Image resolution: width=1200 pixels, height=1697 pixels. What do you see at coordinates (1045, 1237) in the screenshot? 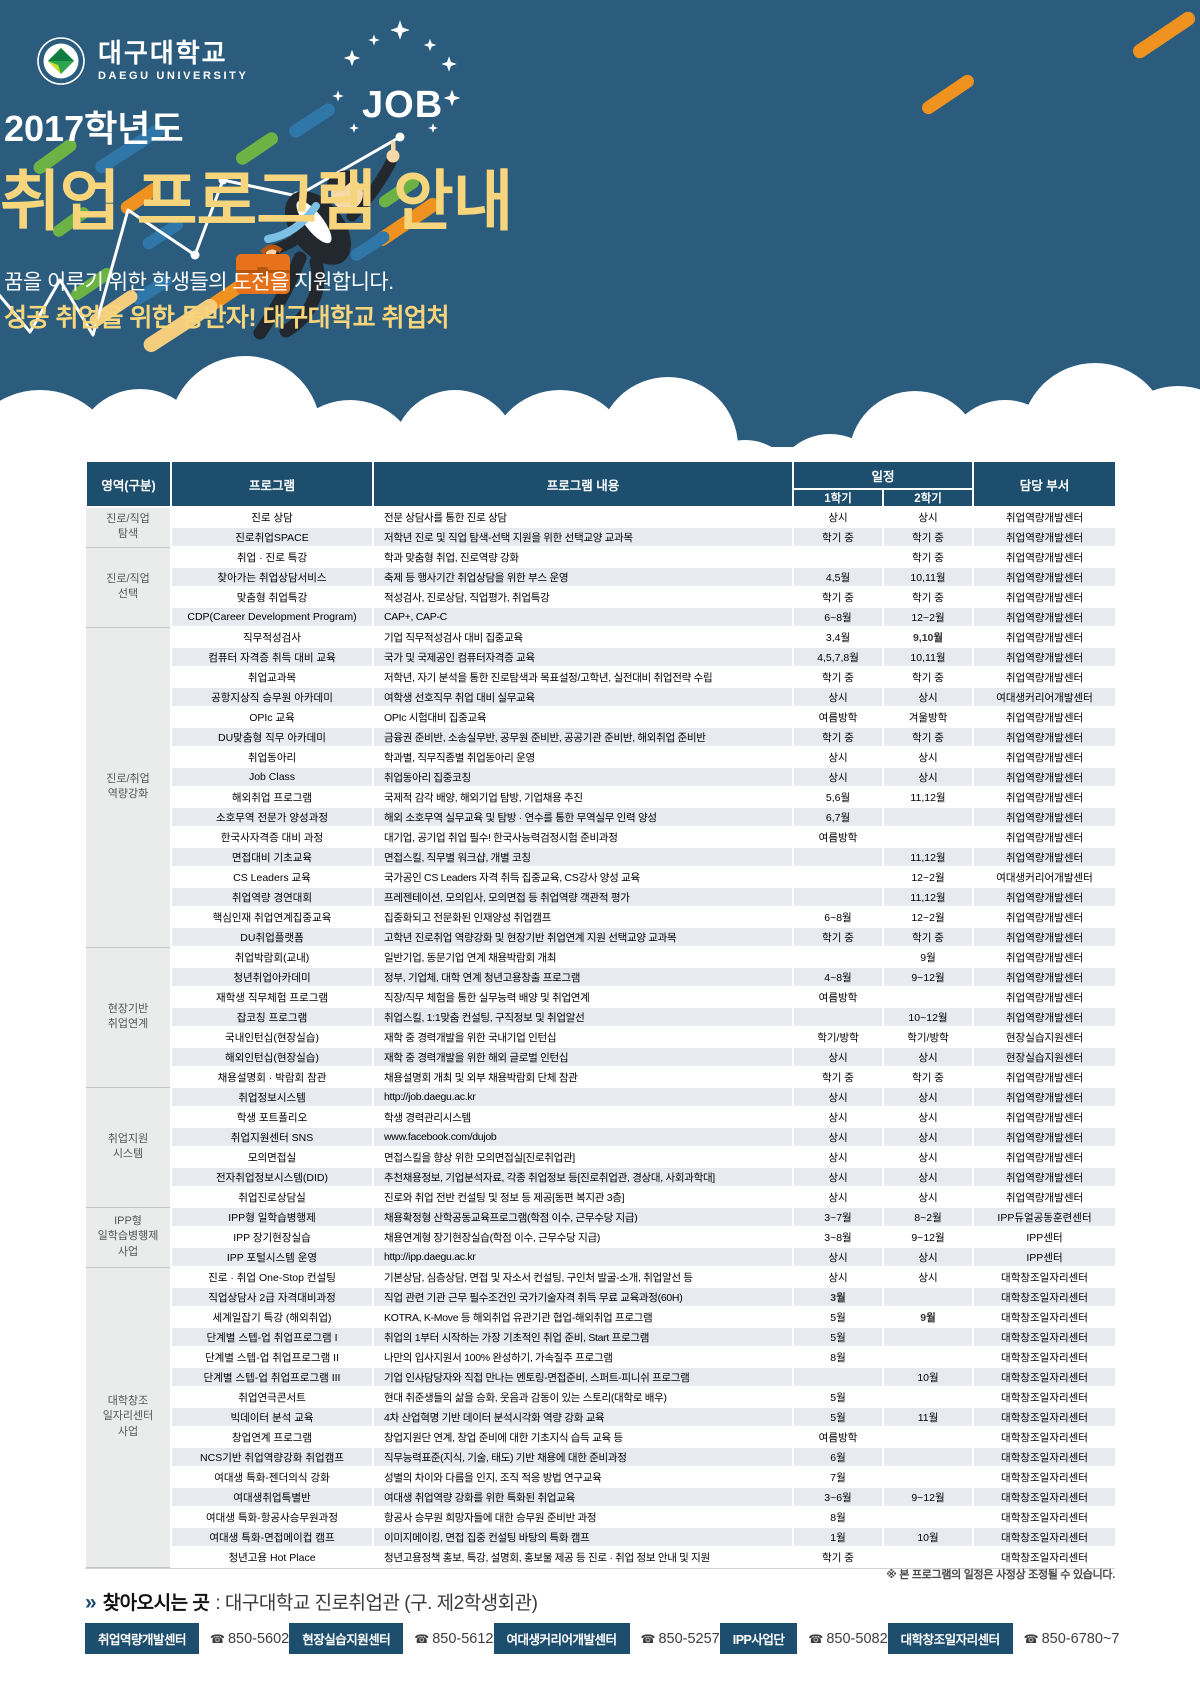
I see `dept-cell: IPP센터` at bounding box center [1045, 1237].